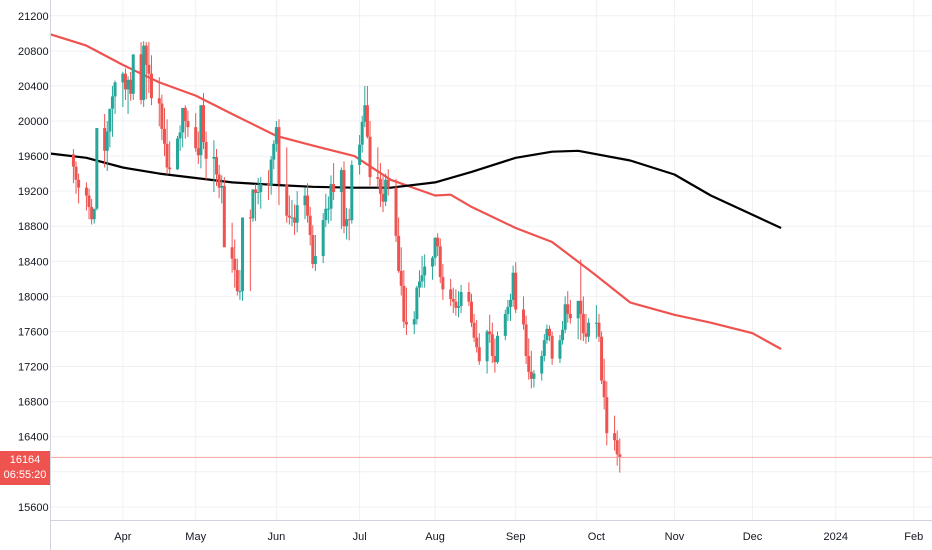  What do you see at coordinates (33, 157) in the screenshot?
I see `y-tick-label: 19600` at bounding box center [33, 157].